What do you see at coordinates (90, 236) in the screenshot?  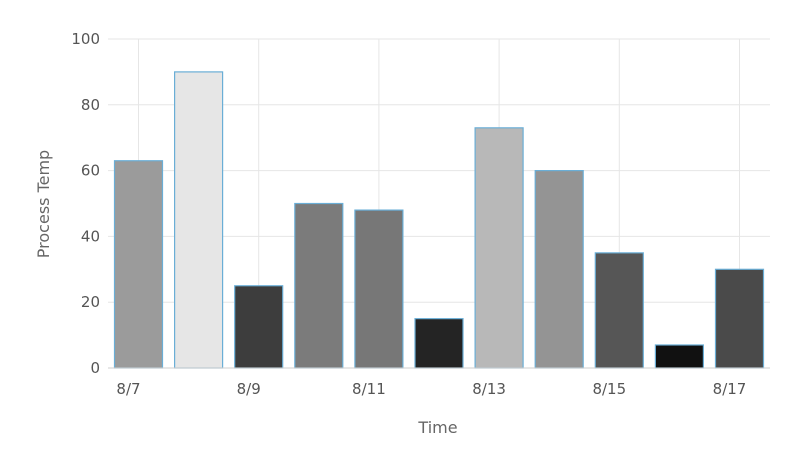 I see `y-tick-label: 40` at bounding box center [90, 236].